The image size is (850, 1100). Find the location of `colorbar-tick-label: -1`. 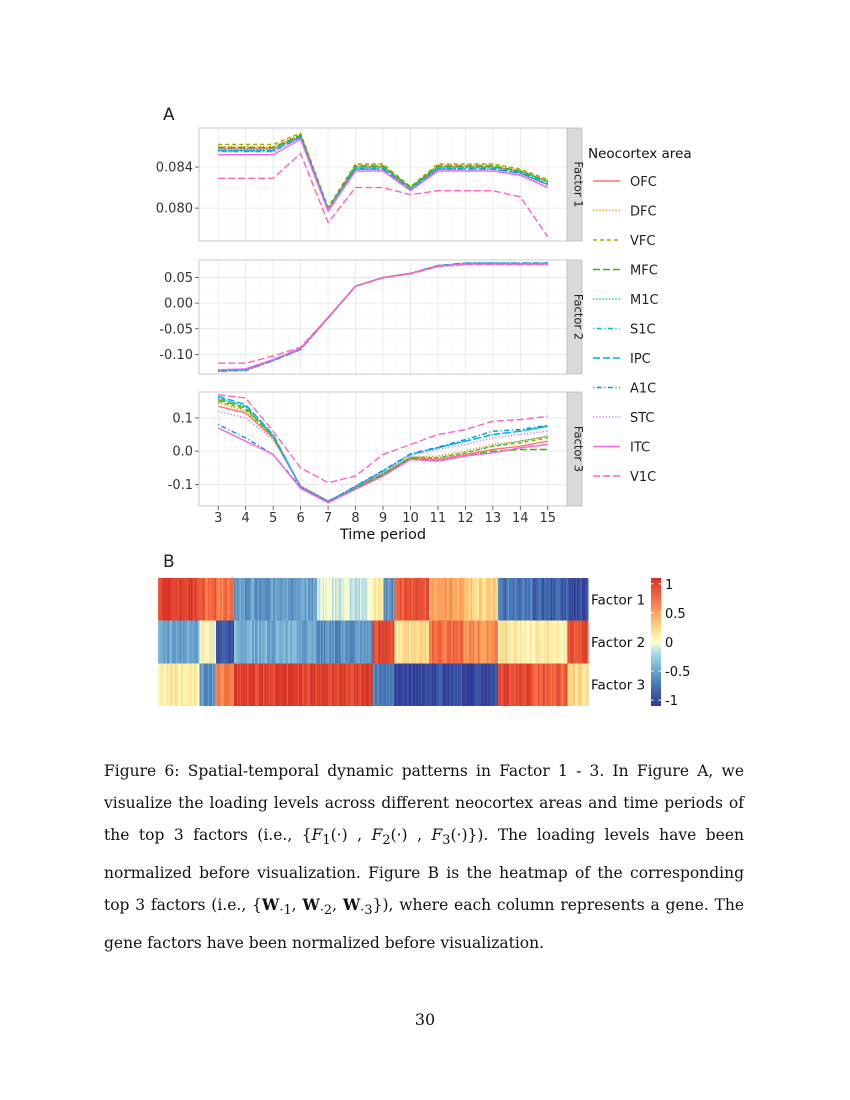

colorbar-tick-label: -1 is located at coordinates (671, 701).